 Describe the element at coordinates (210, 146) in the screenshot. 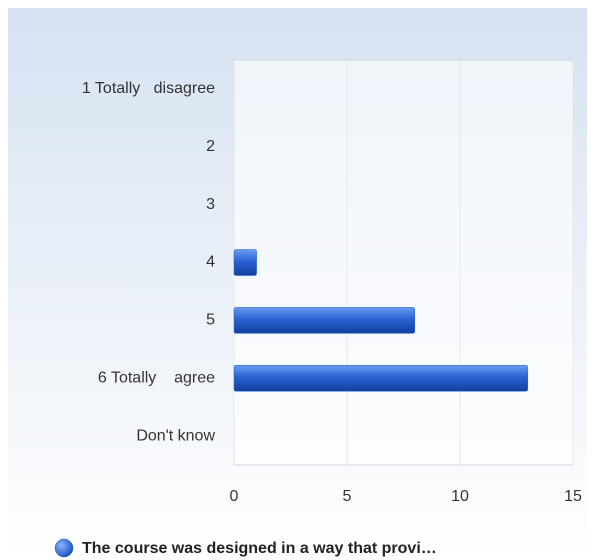

I see `y-tick-label: 2` at that location.